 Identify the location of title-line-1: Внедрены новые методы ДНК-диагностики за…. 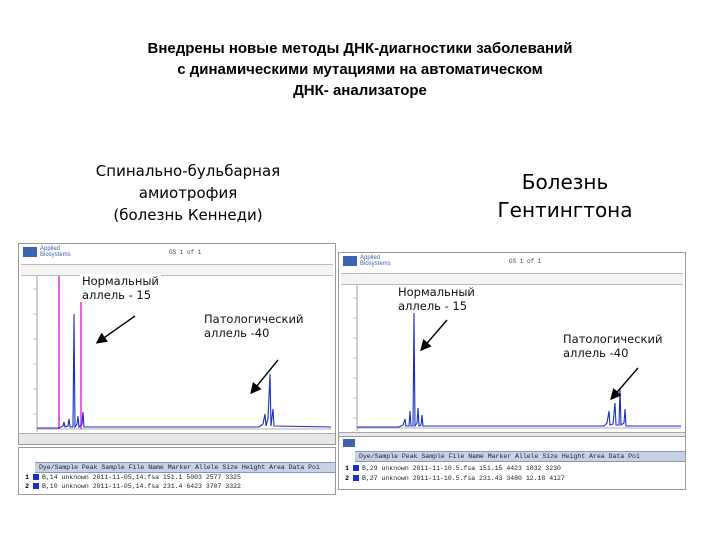
(360, 48).